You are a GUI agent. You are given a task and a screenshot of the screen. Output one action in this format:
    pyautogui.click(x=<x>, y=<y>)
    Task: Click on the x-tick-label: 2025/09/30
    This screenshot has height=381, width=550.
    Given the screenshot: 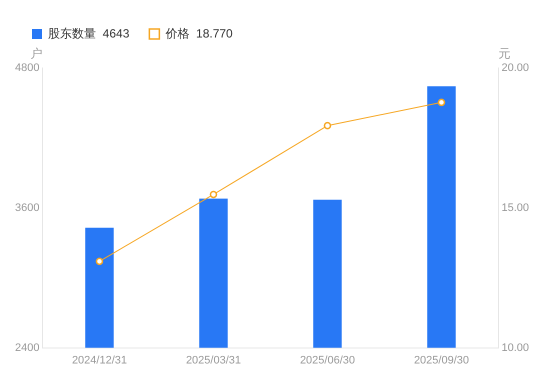 What is the action you would take?
    pyautogui.click(x=442, y=360)
    